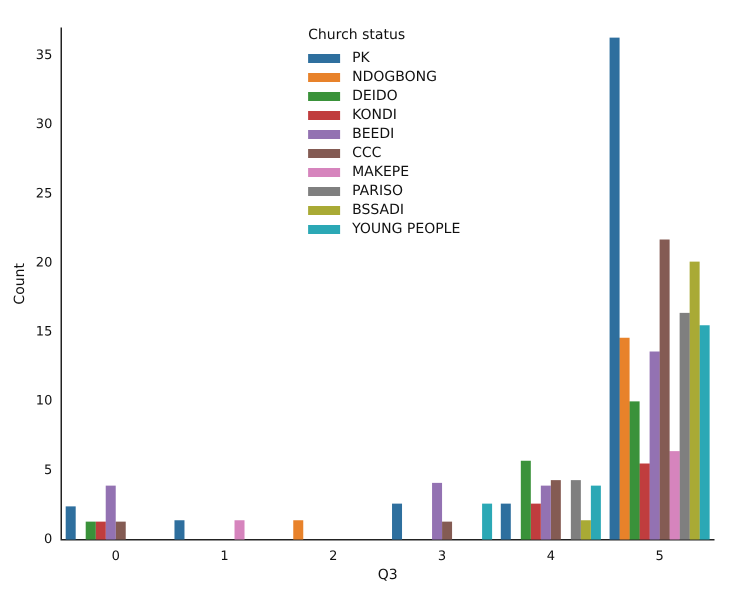 This screenshot has height=592, width=738. What do you see at coordinates (44, 194) in the screenshot?
I see `y-tick-label: 25` at bounding box center [44, 194].